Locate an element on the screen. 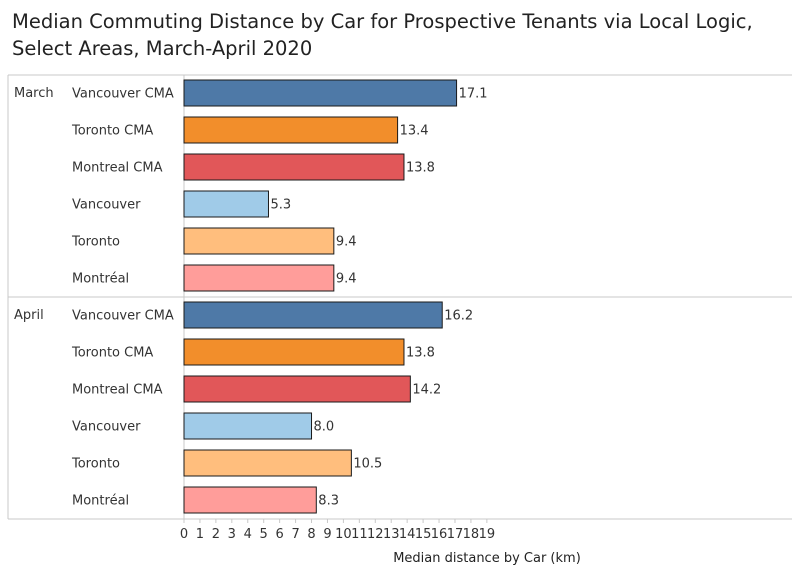 The width and height of the screenshot is (800, 581). x-tick-label: 14 is located at coordinates (407, 534).